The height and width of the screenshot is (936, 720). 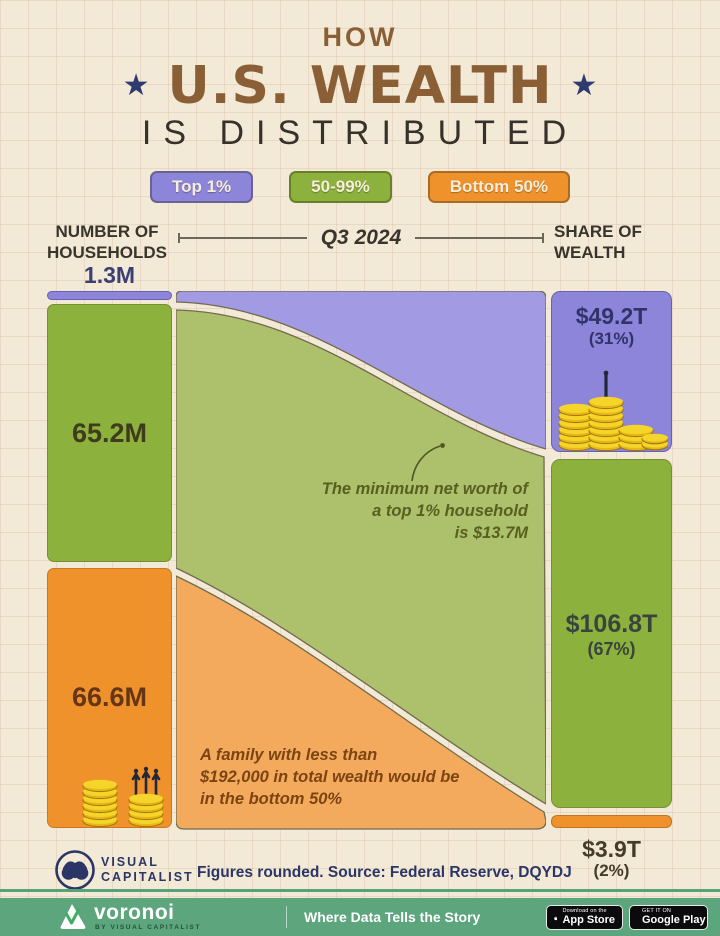 I want to click on right-axis-title: SHARE OF WEALTH, so click(x=598, y=242).